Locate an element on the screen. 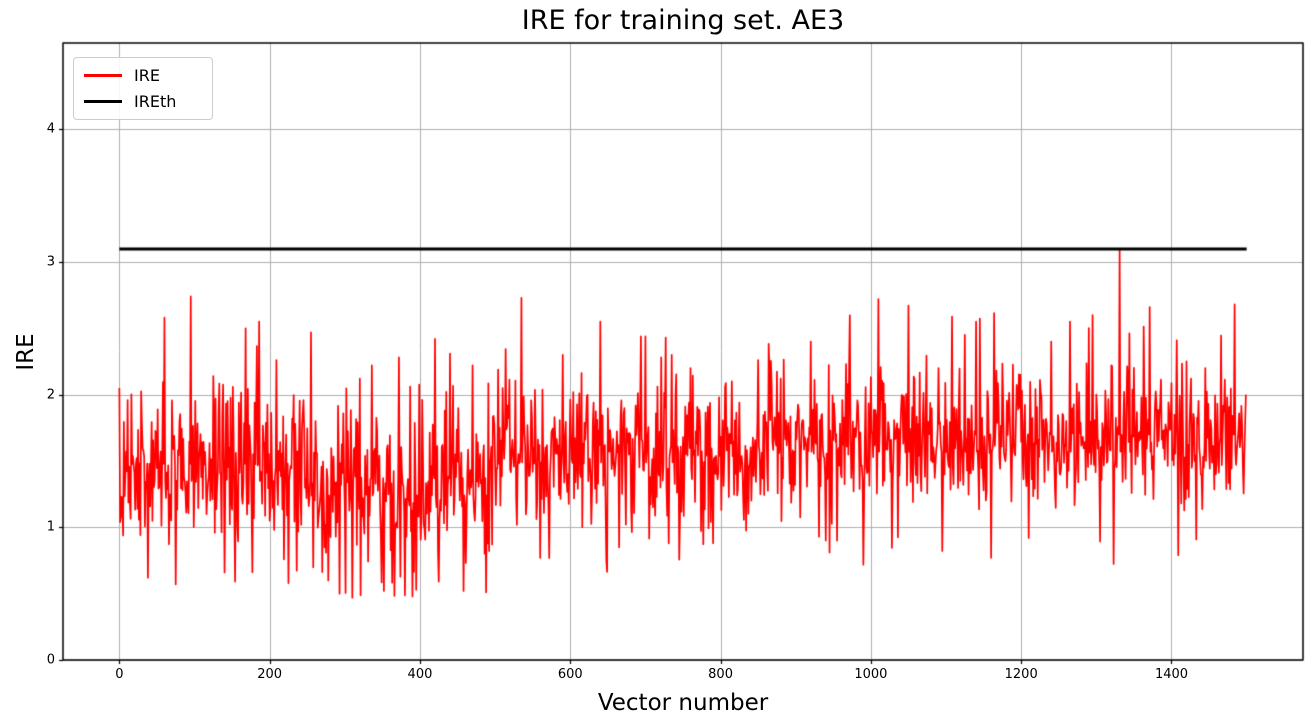 The width and height of the screenshot is (1312, 727). y-tick-label: 1 is located at coordinates (50, 527).